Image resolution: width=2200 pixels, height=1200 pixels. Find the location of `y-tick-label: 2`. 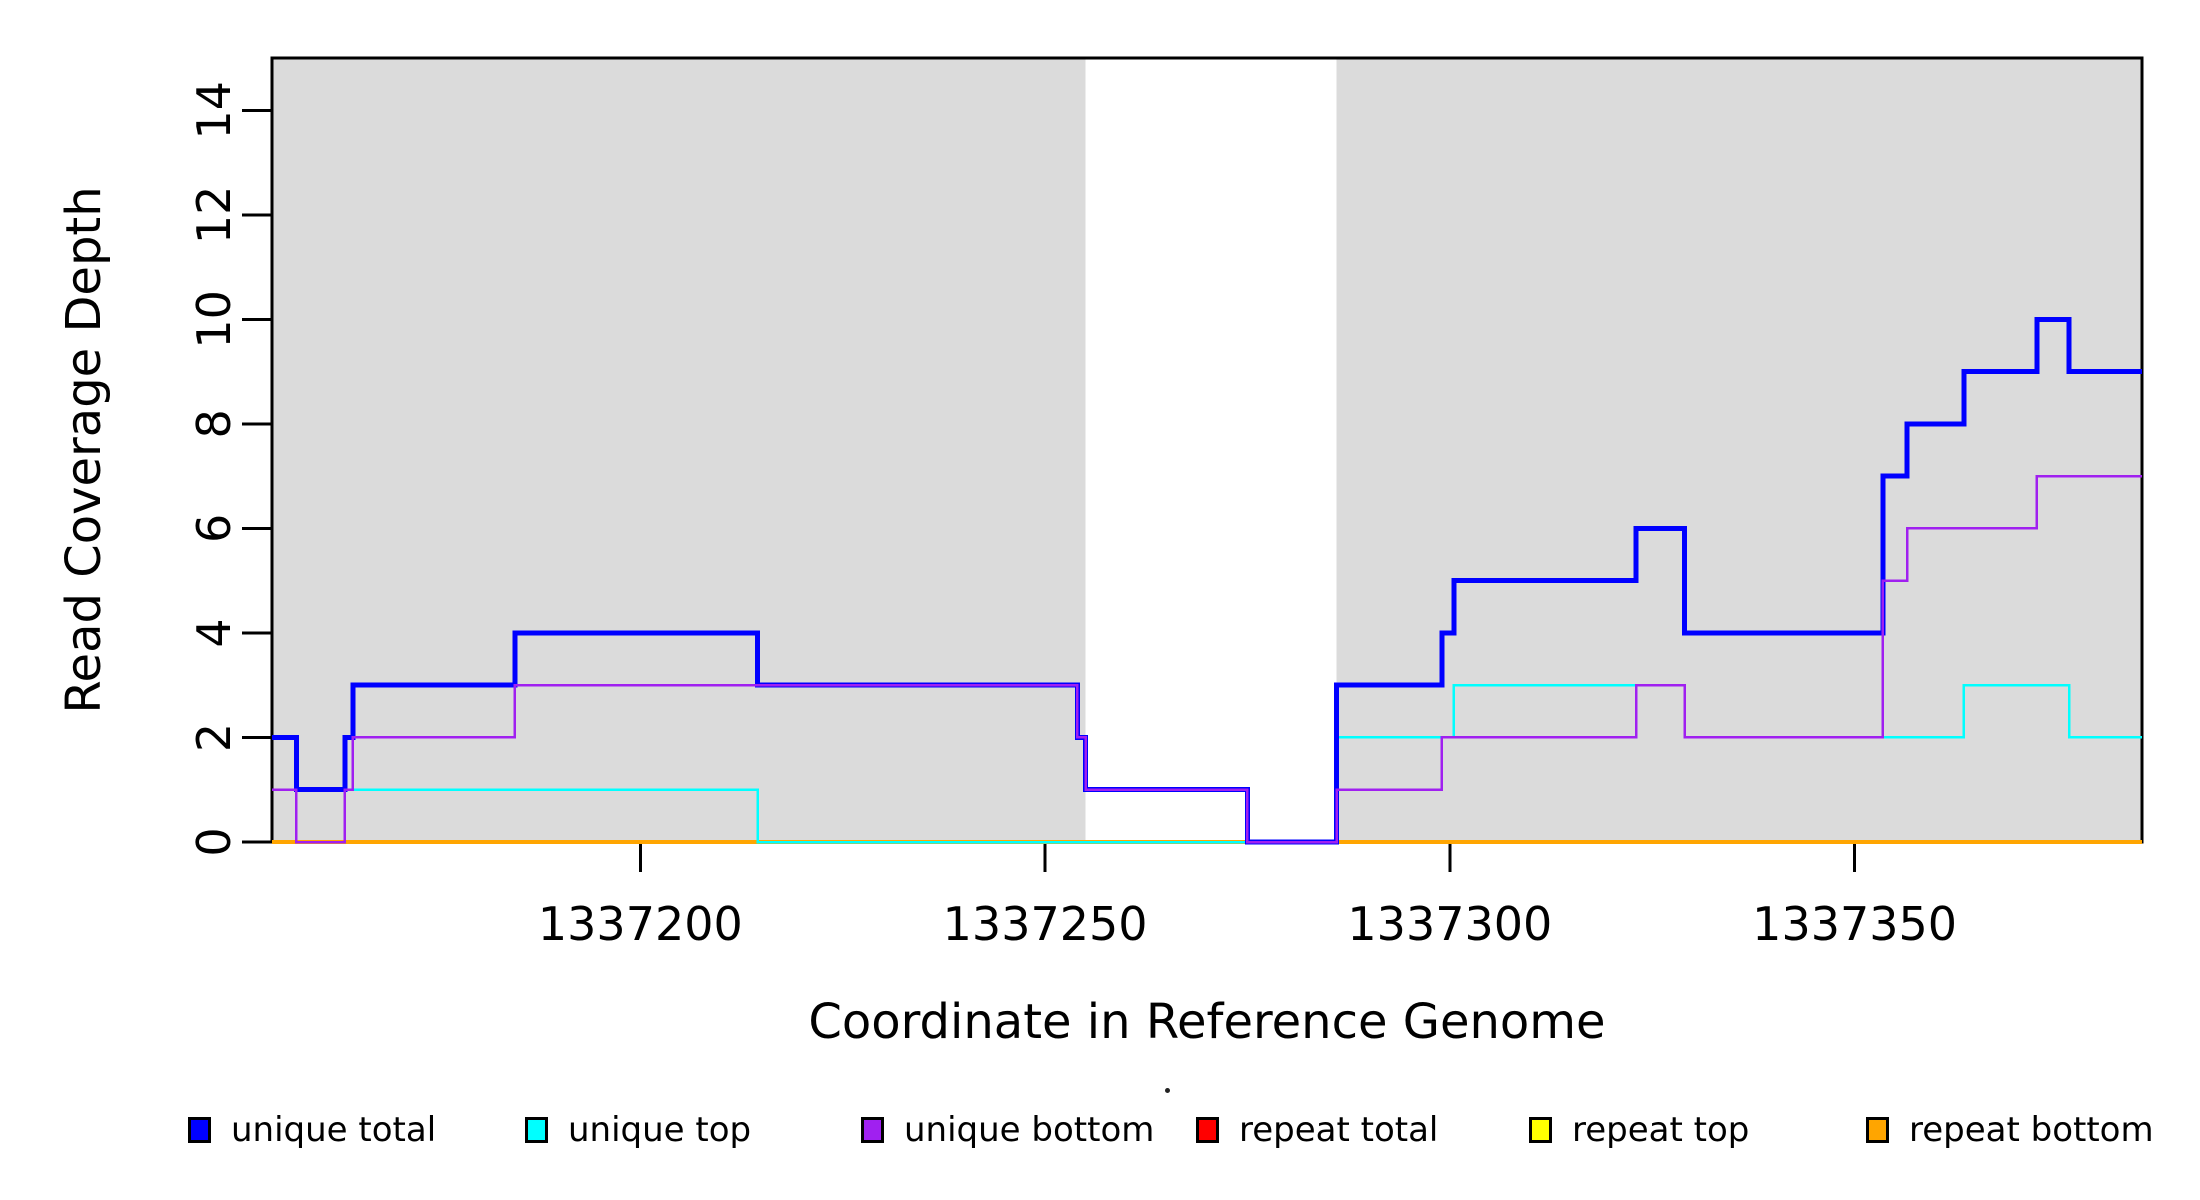

y-tick-label: 2 is located at coordinates (214, 737).